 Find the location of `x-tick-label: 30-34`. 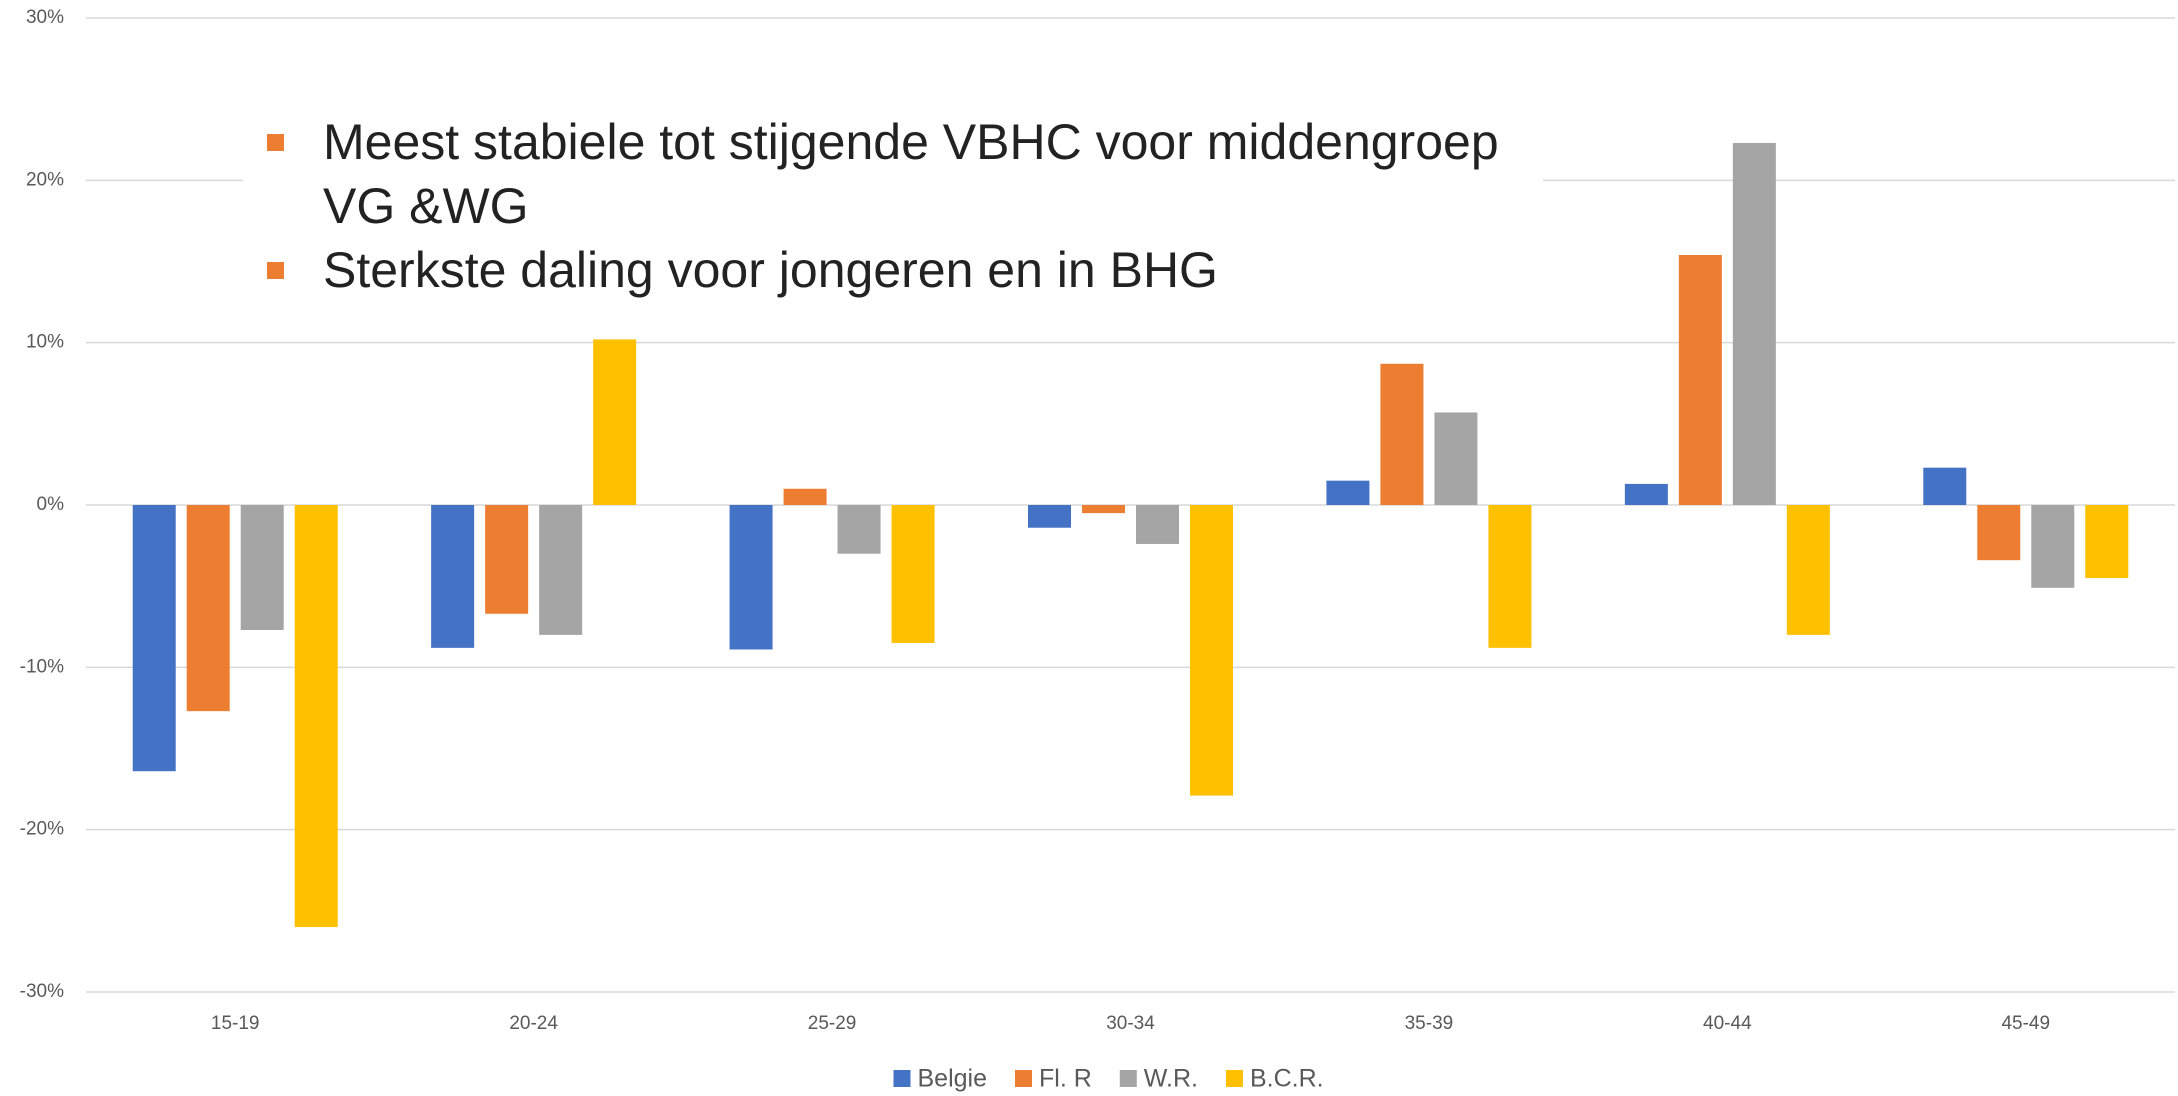

x-tick-label: 30-34 is located at coordinates (1130, 1023).